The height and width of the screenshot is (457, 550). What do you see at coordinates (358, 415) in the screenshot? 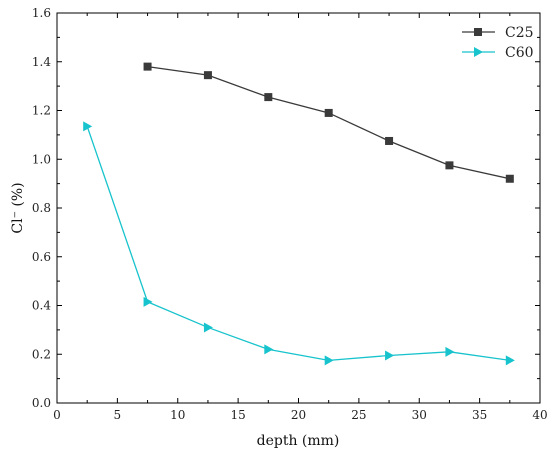
I see `x-tick-label: 25` at bounding box center [358, 415].